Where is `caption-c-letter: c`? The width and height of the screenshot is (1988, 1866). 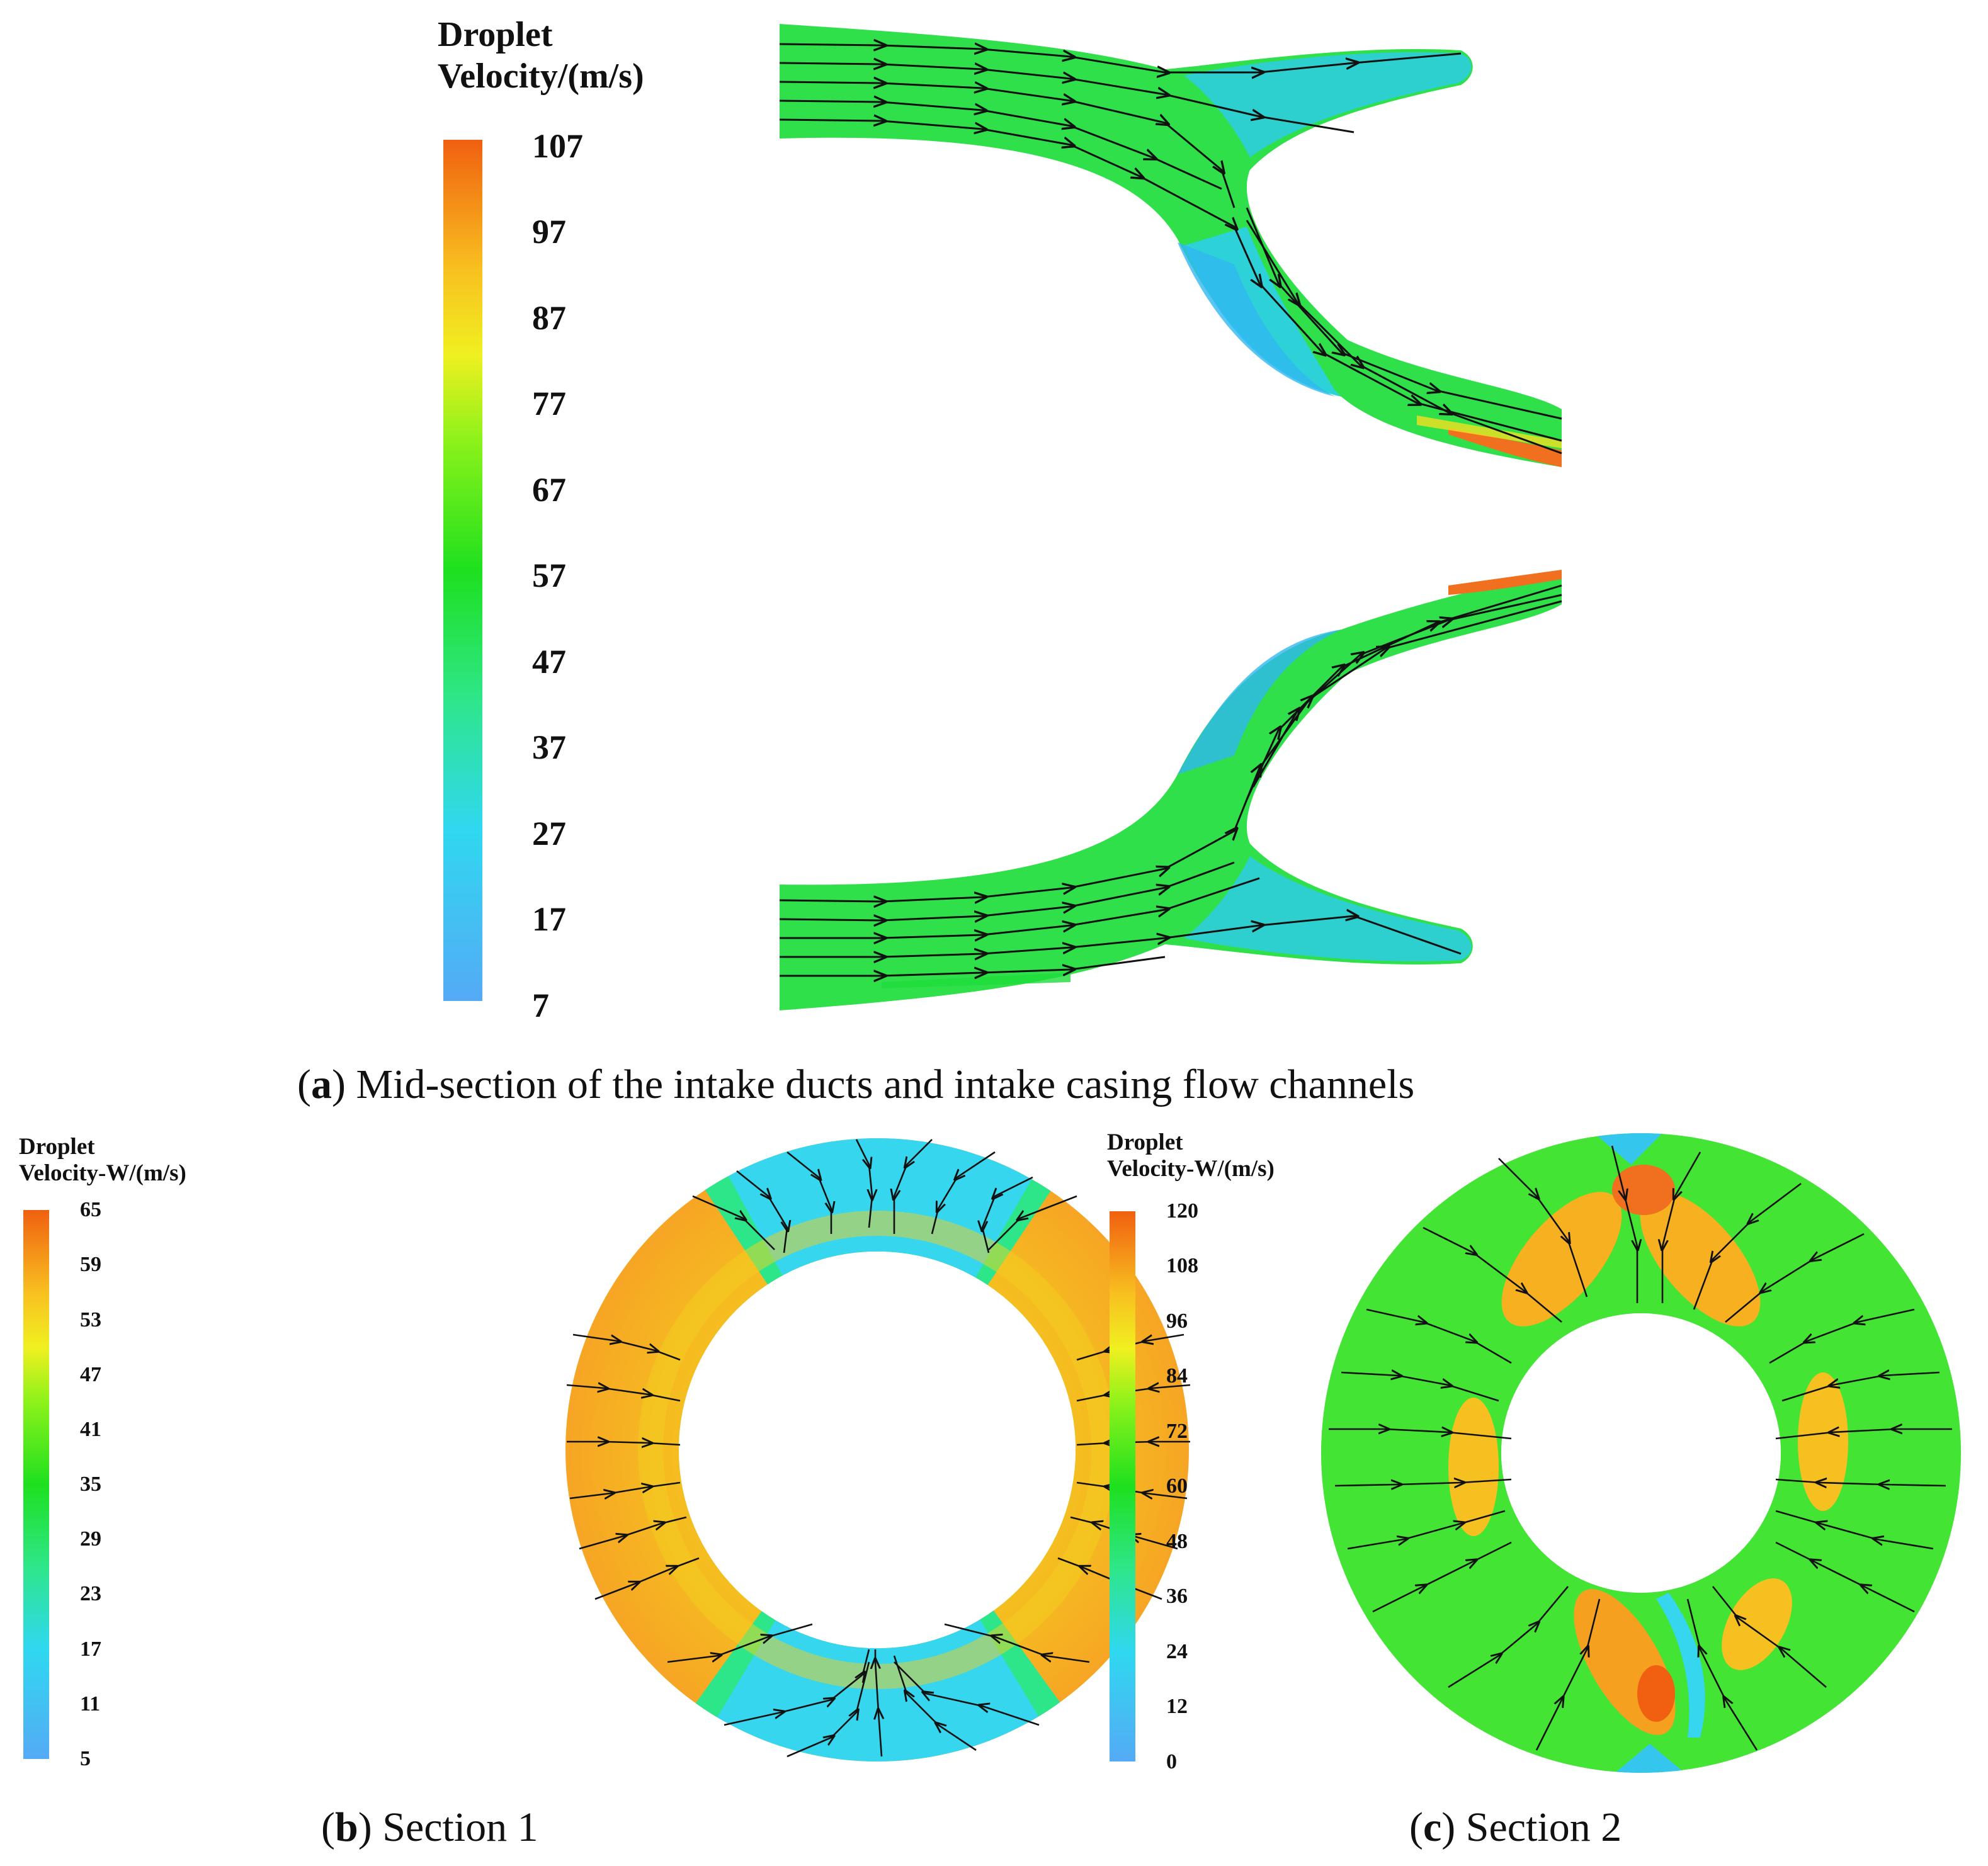
caption-c-letter: c is located at coordinates (1432, 1827).